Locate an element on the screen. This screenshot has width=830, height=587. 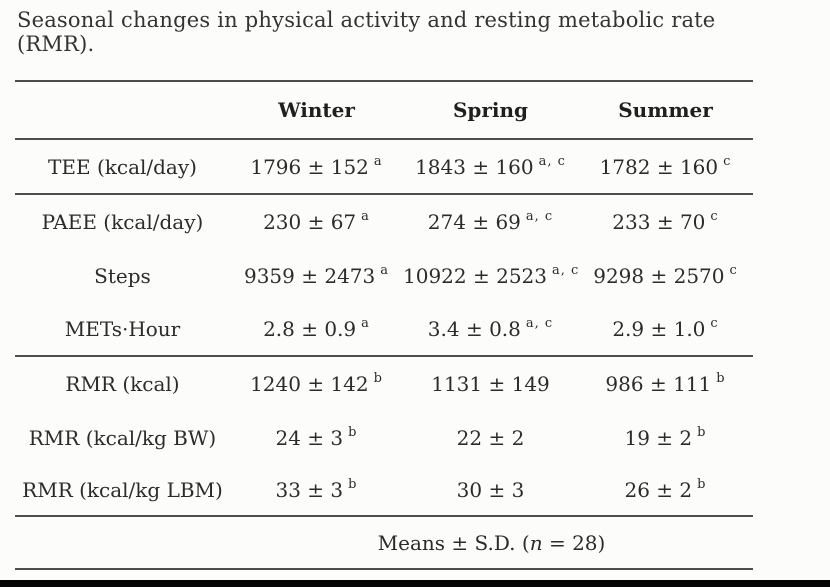
value-cell: 986 ± 111 b is located at coordinates (665, 383).